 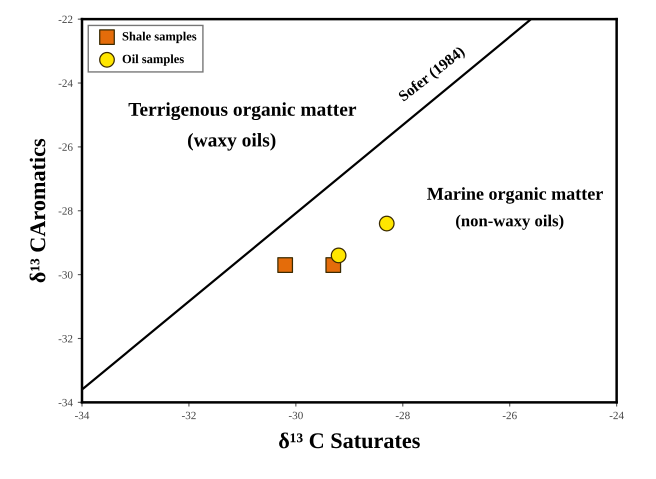 What do you see at coordinates (232, 141) in the screenshot?
I see `annotation: (waxy oils)` at bounding box center [232, 141].